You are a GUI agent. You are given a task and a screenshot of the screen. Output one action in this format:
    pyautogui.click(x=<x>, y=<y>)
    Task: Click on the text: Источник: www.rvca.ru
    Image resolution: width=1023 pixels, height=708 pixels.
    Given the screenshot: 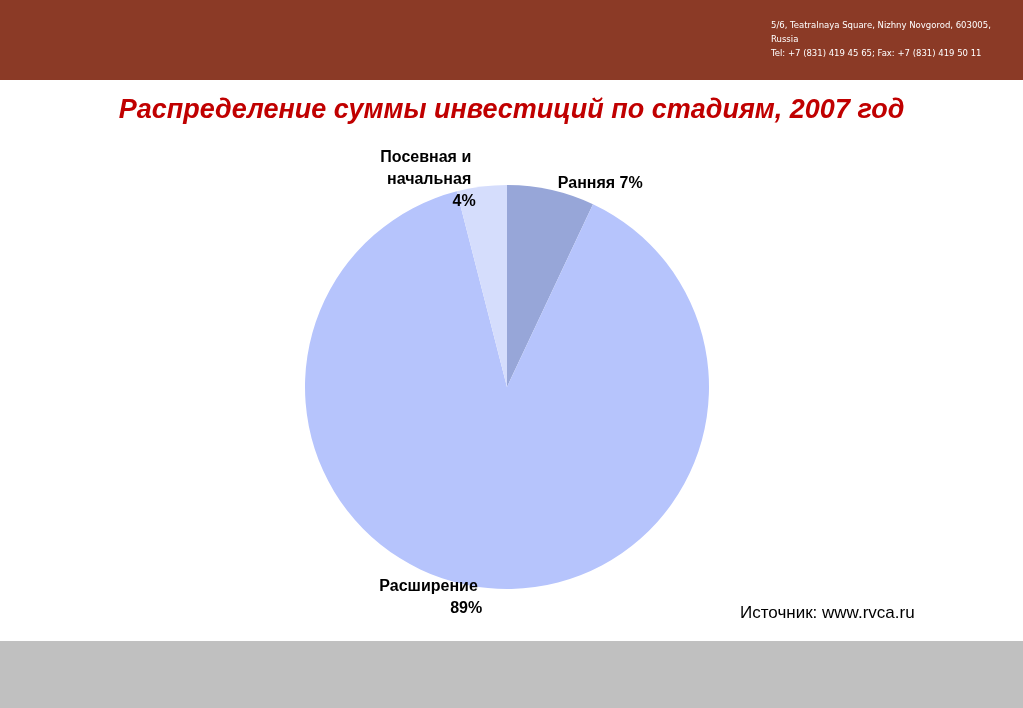 What is the action you would take?
    pyautogui.click(x=827, y=613)
    